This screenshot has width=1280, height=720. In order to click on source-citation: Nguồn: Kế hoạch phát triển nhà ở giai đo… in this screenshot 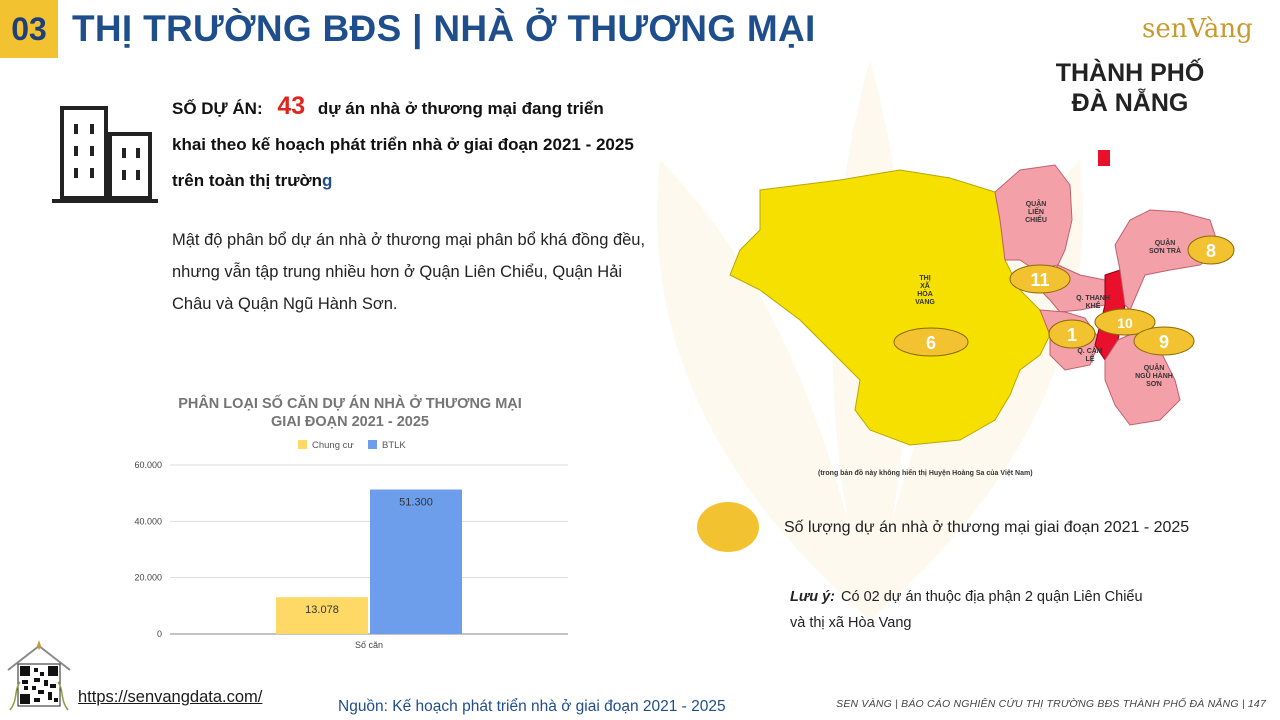, I will do `click(532, 706)`.